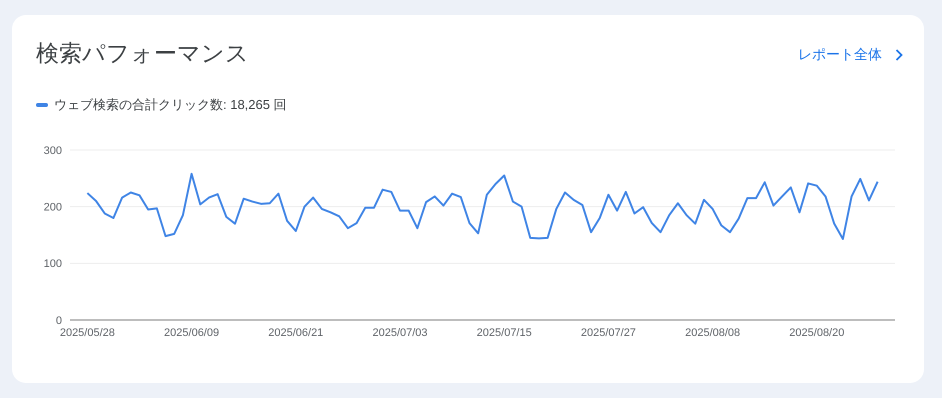 This screenshot has height=398, width=942. Describe the element at coordinates (53, 208) in the screenshot. I see `y-tick-label: 200` at that location.